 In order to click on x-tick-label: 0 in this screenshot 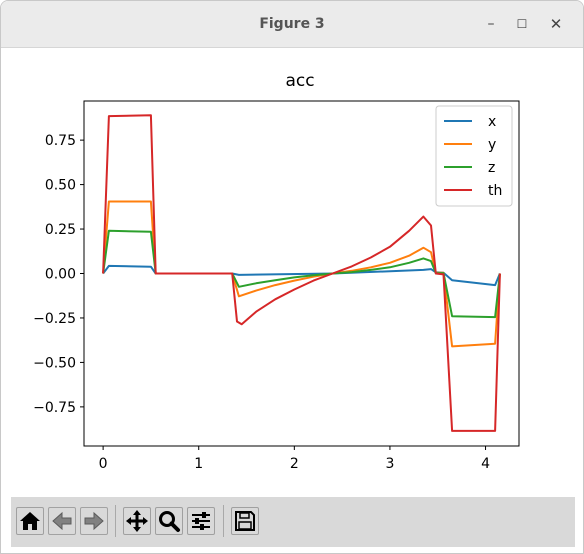, I will do `click(103, 464)`.